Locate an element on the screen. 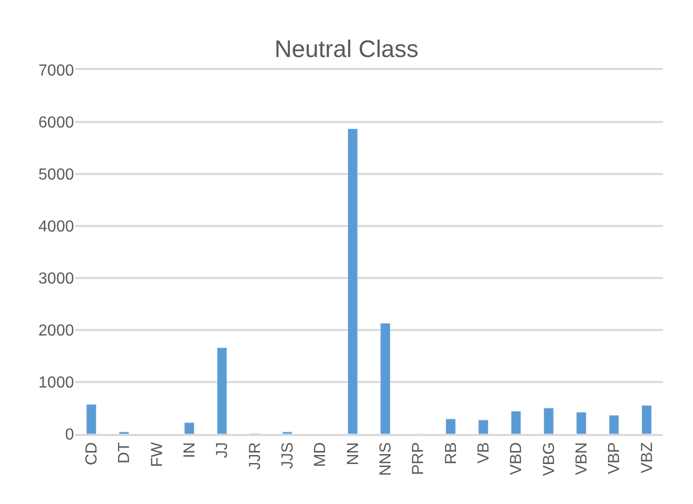 The image size is (693, 504). chart-title: Neutral Class is located at coordinates (346, 50).